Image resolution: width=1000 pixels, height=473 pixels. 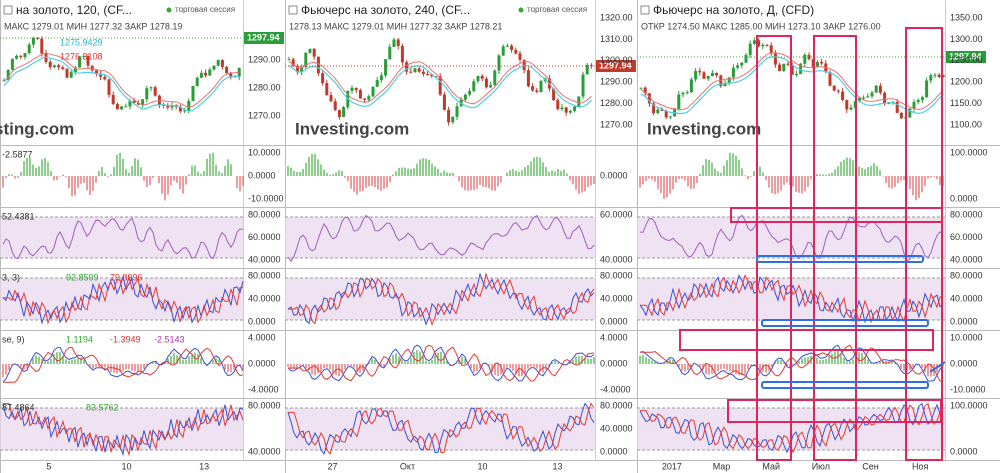 I want to click on time-axis-label: 13, so click(x=557, y=466).